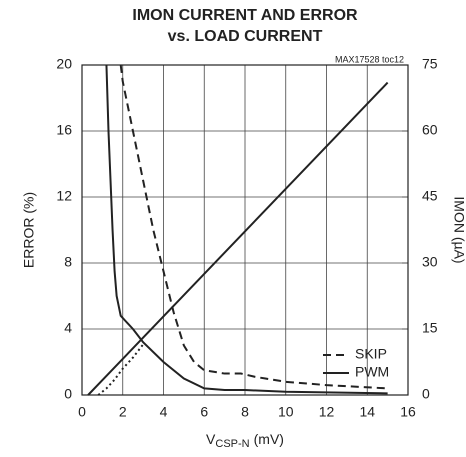  I want to click on y-tick-label: 8, so click(68, 262).